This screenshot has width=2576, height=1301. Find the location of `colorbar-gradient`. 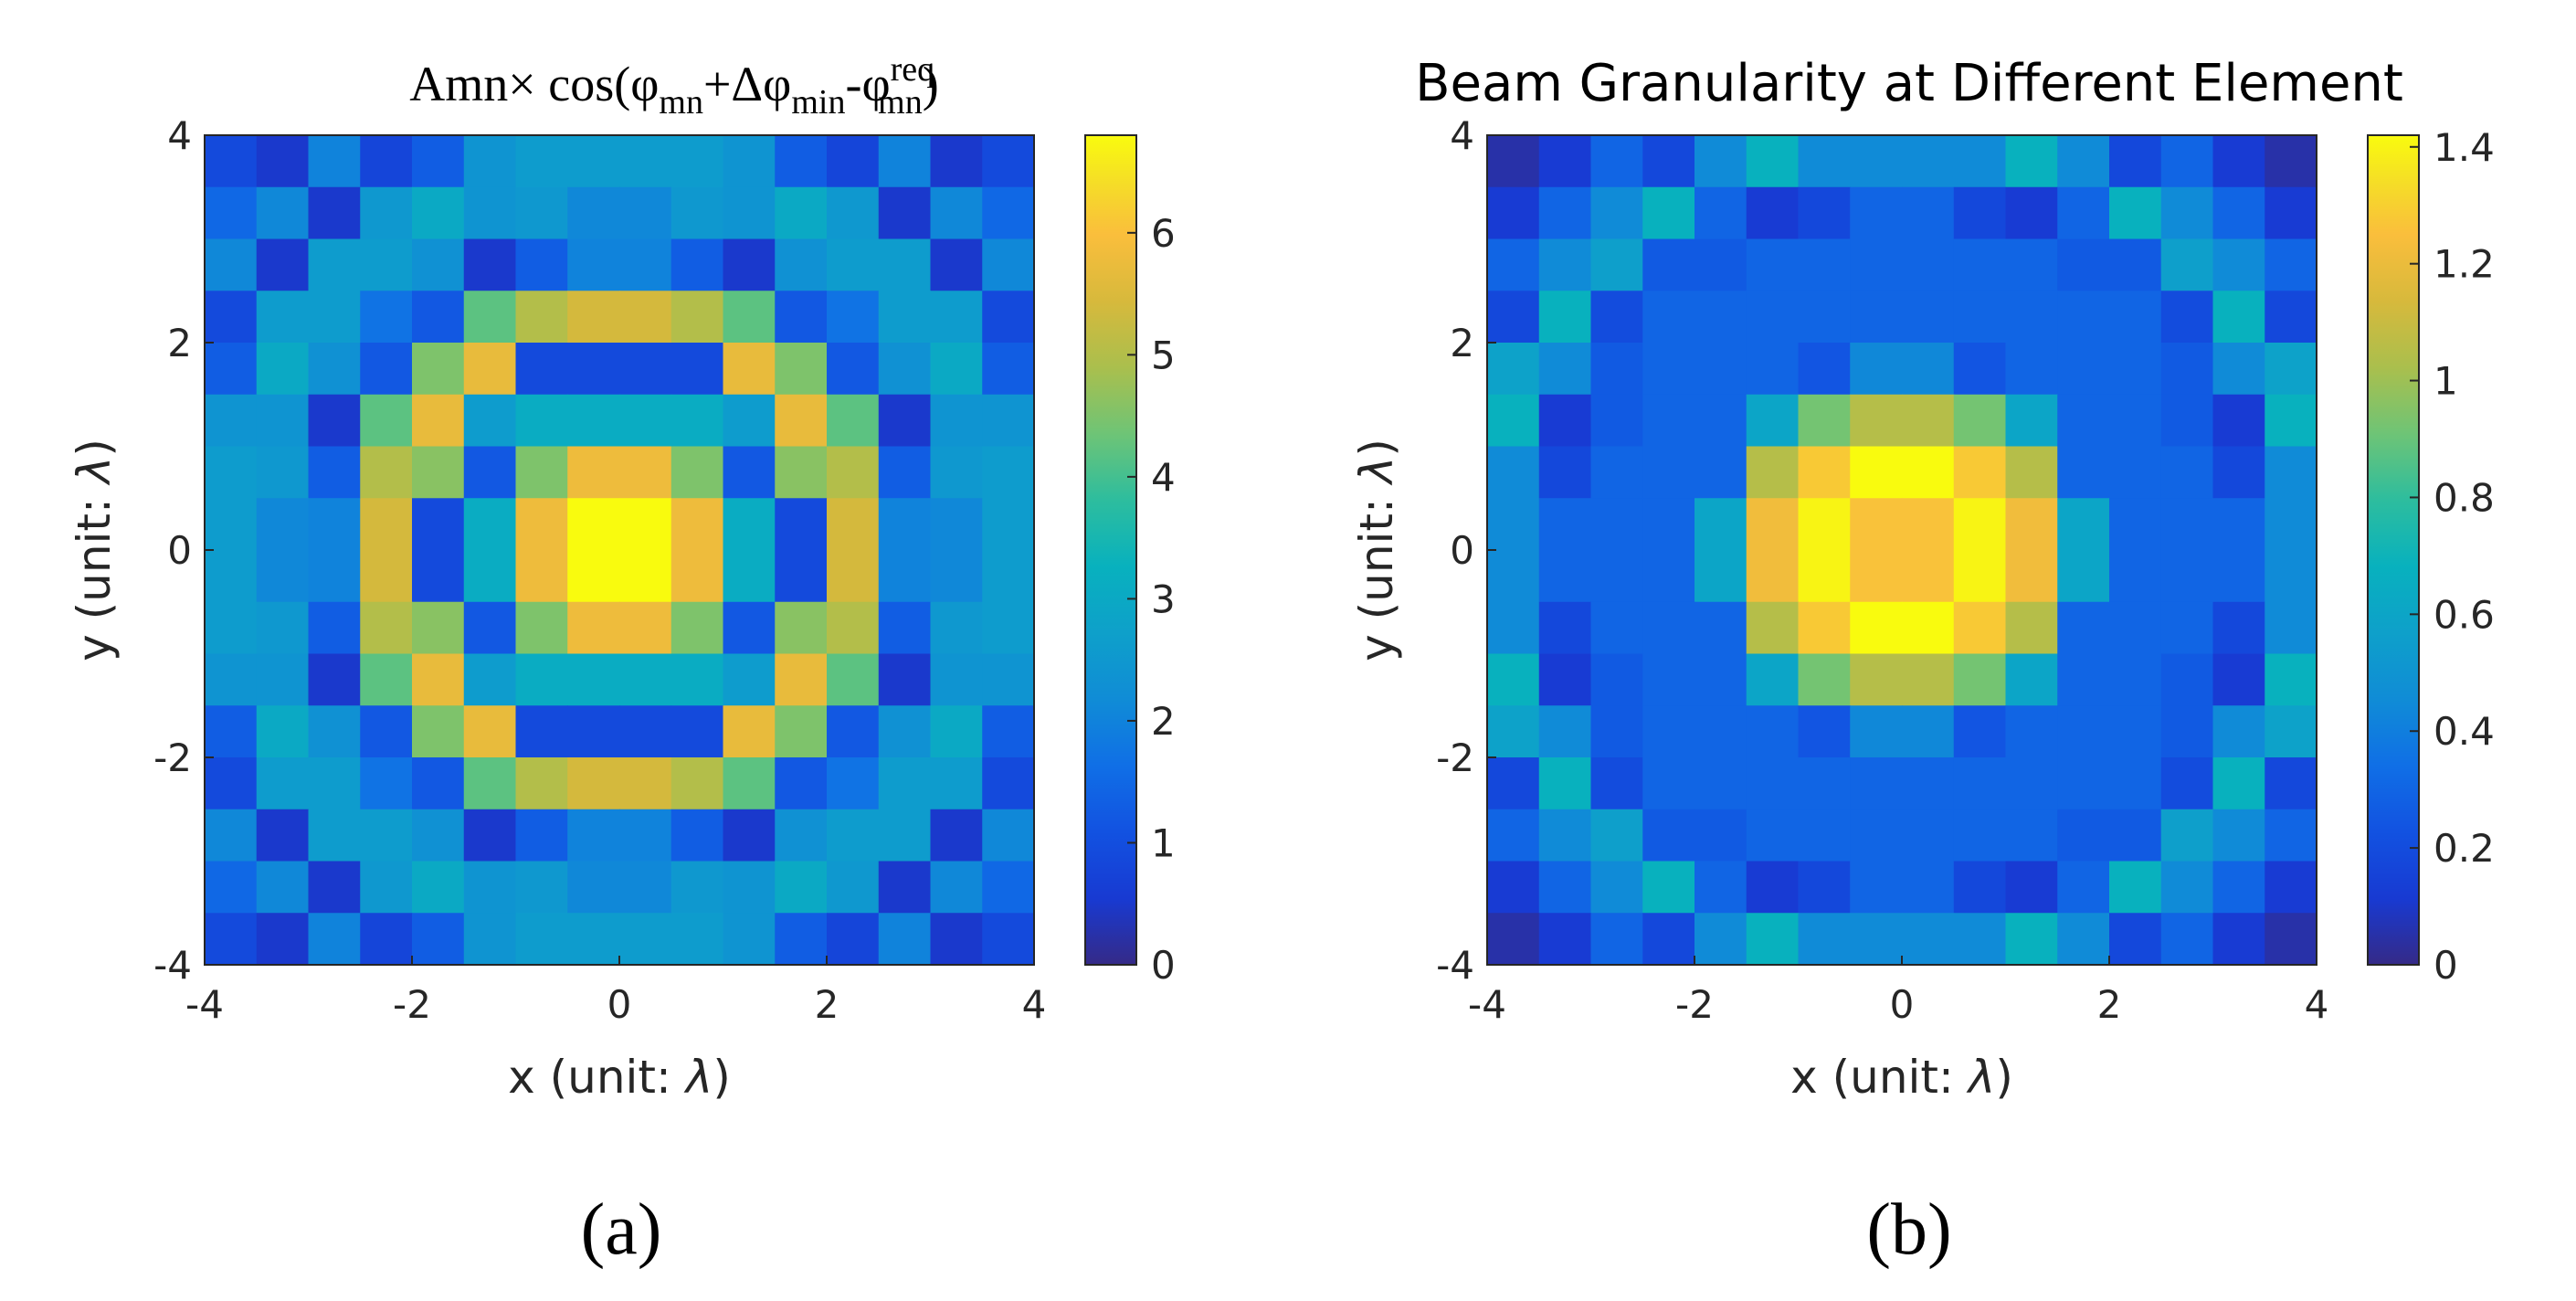

colorbar-gradient is located at coordinates (2393, 550).